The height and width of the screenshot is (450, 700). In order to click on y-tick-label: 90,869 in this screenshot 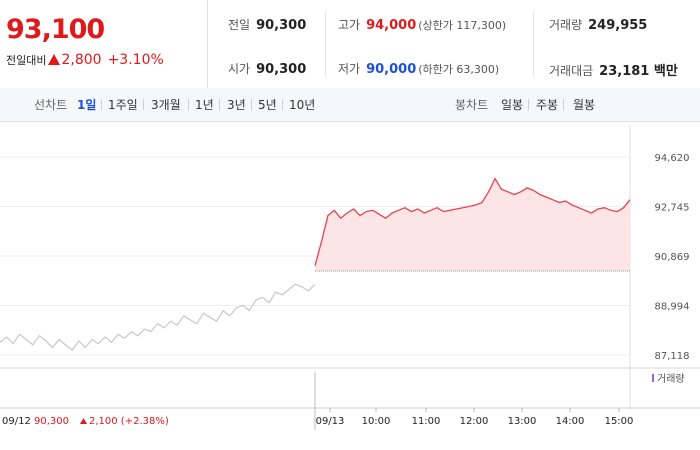, I will do `click(672, 257)`.